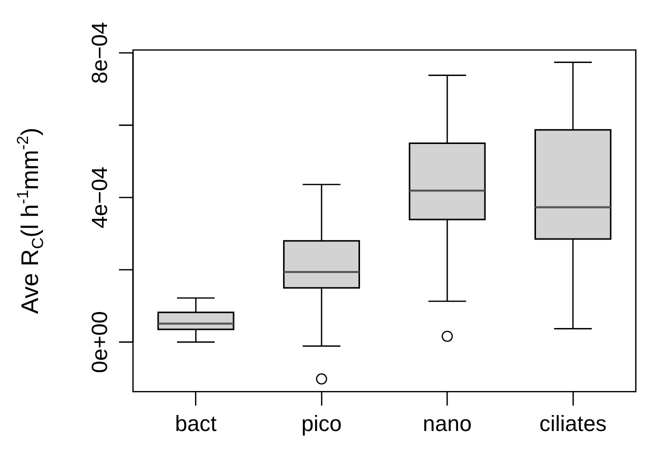  What do you see at coordinates (447, 423) in the screenshot?
I see `x-tick-label: nano` at bounding box center [447, 423].